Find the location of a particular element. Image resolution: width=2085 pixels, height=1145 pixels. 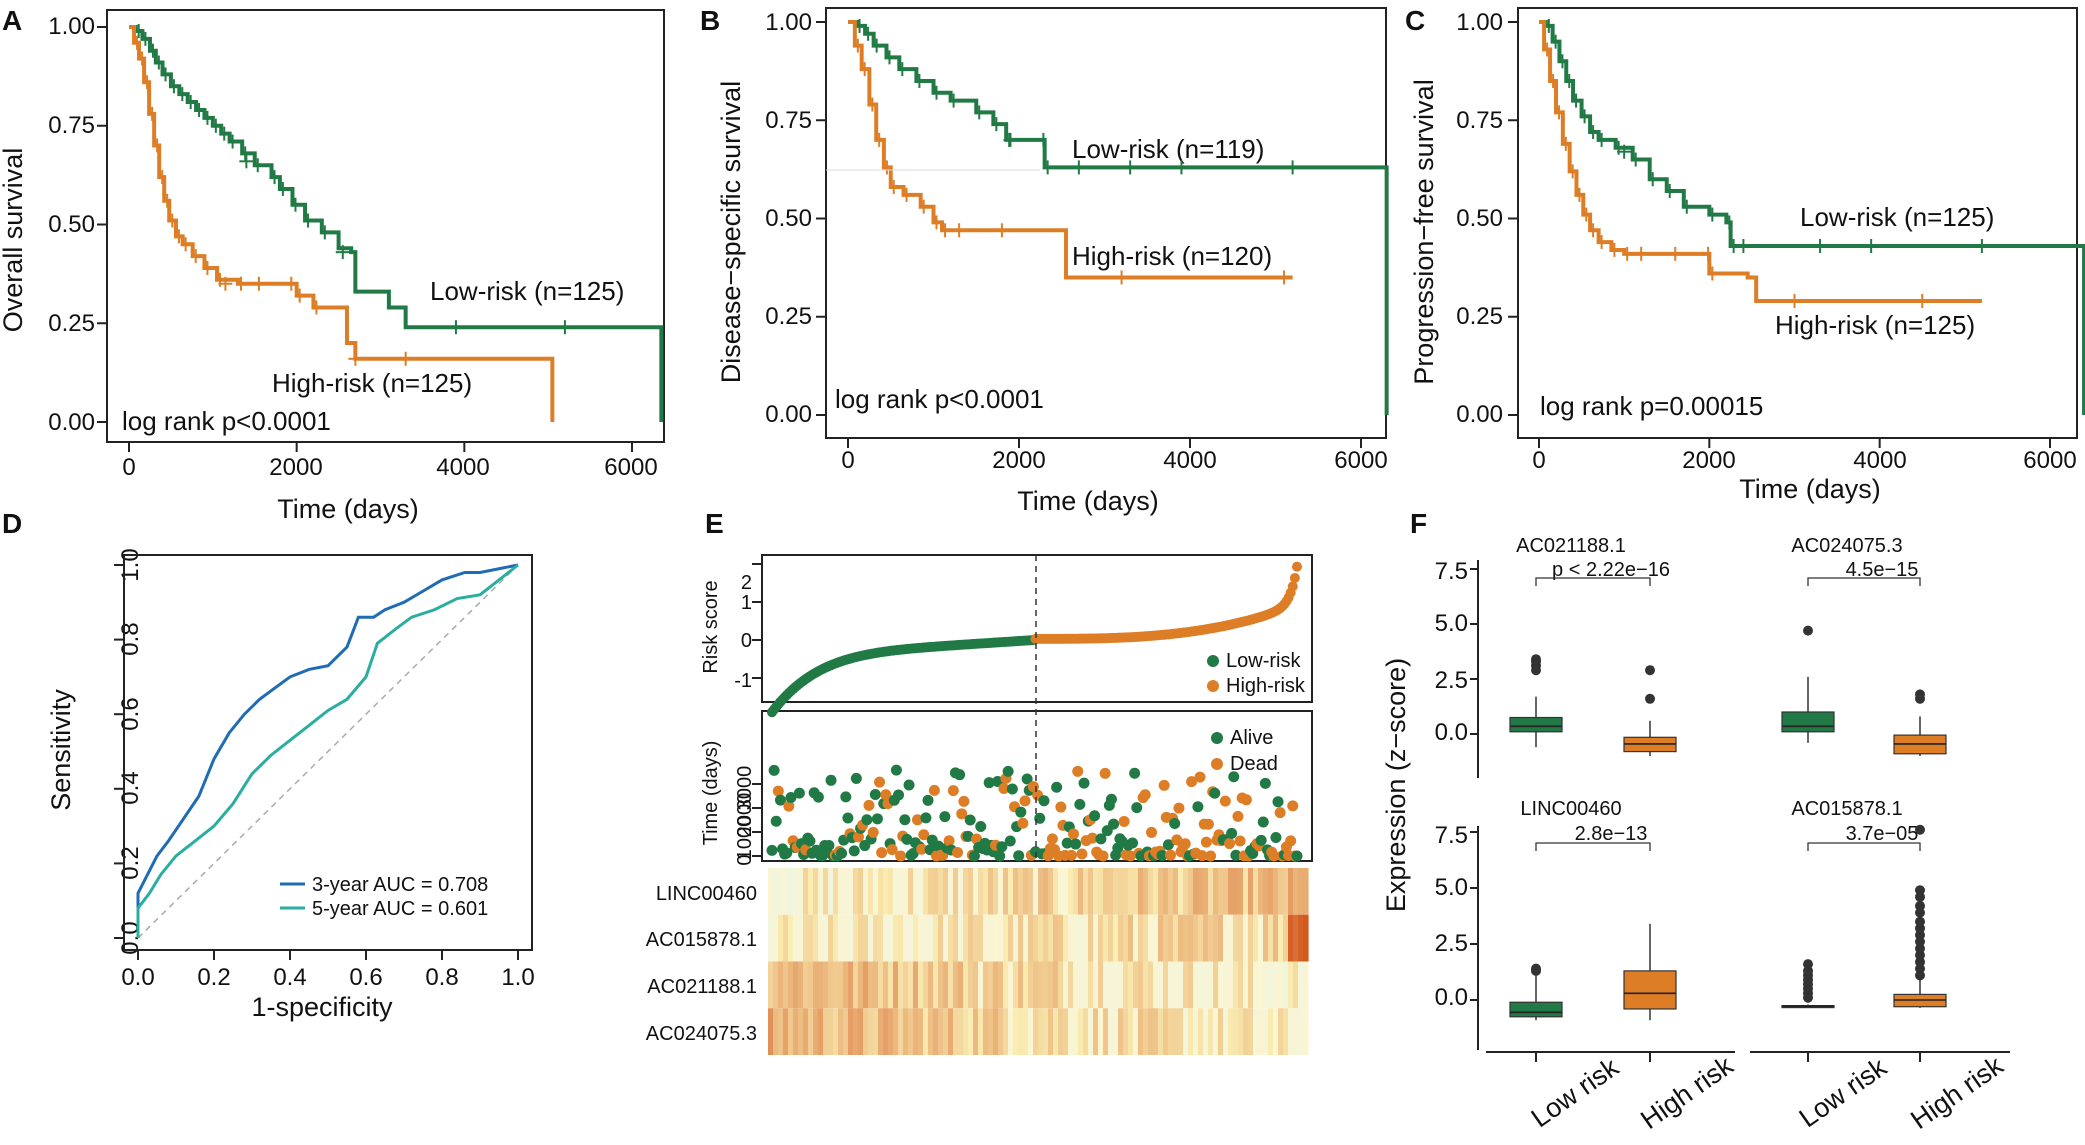

panel-c-ytick: 0.75 is located at coordinates (1479, 120).